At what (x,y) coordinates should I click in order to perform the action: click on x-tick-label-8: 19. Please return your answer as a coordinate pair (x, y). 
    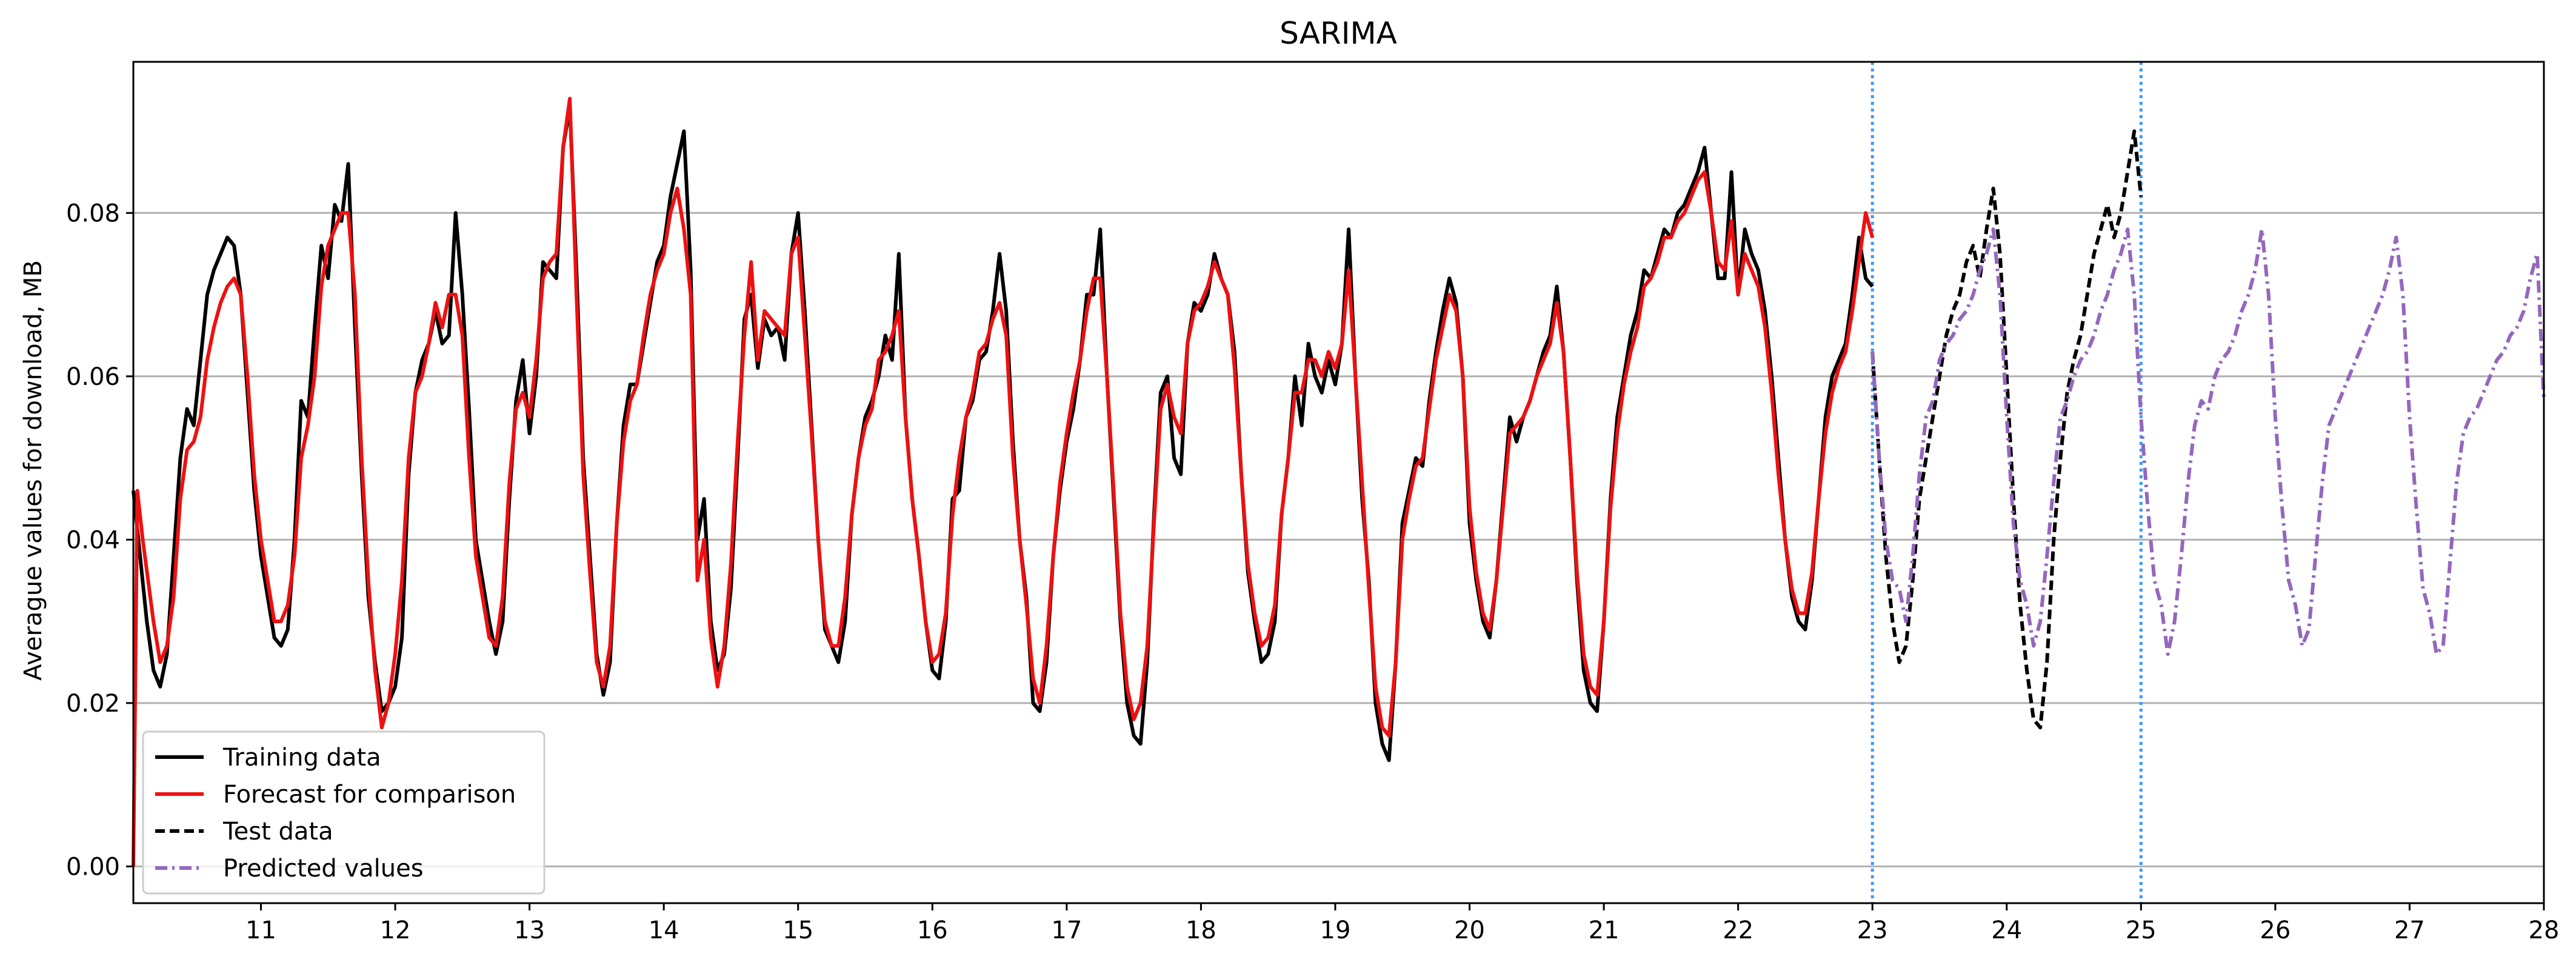
    Looking at the image, I should click on (1335, 930).